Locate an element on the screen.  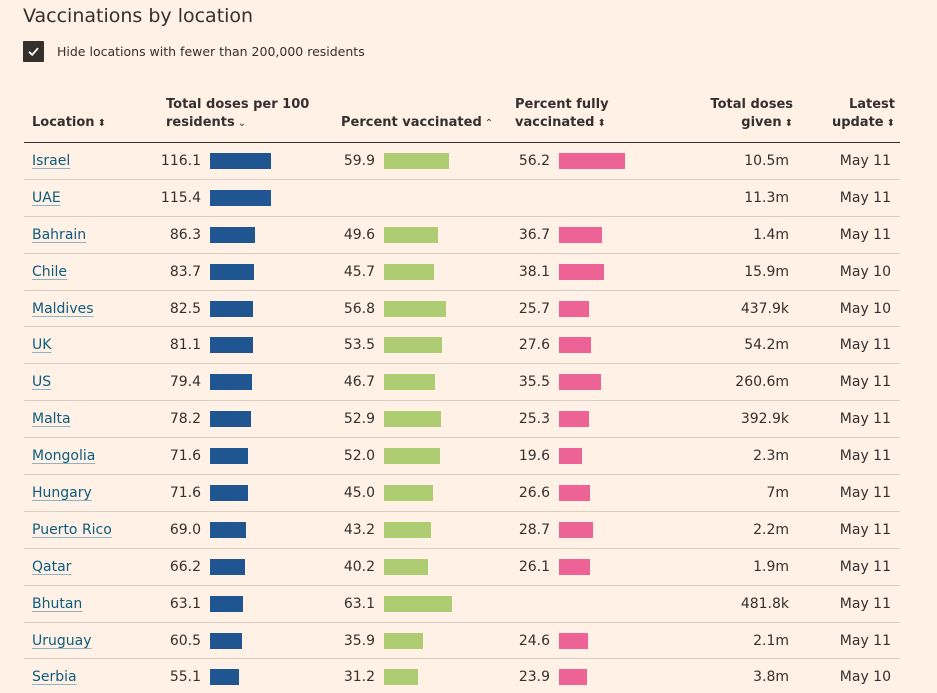
total-doses-given-value: 54.2m is located at coordinates (766, 345).